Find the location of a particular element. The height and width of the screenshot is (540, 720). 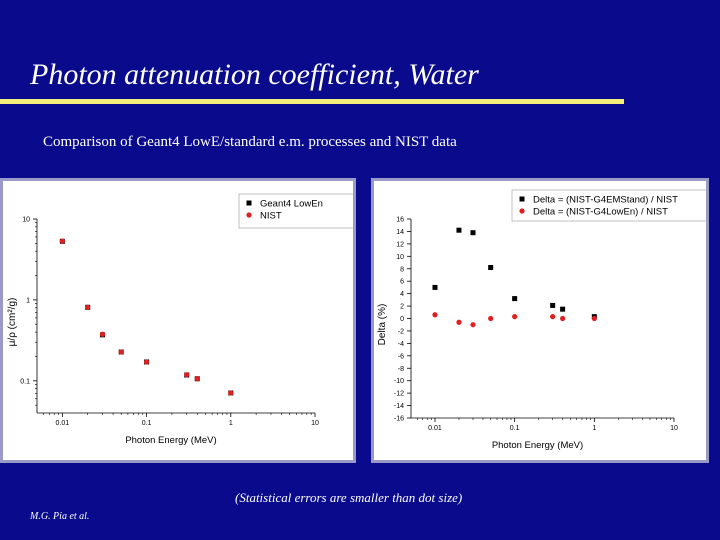

title-underline is located at coordinates (312, 101).